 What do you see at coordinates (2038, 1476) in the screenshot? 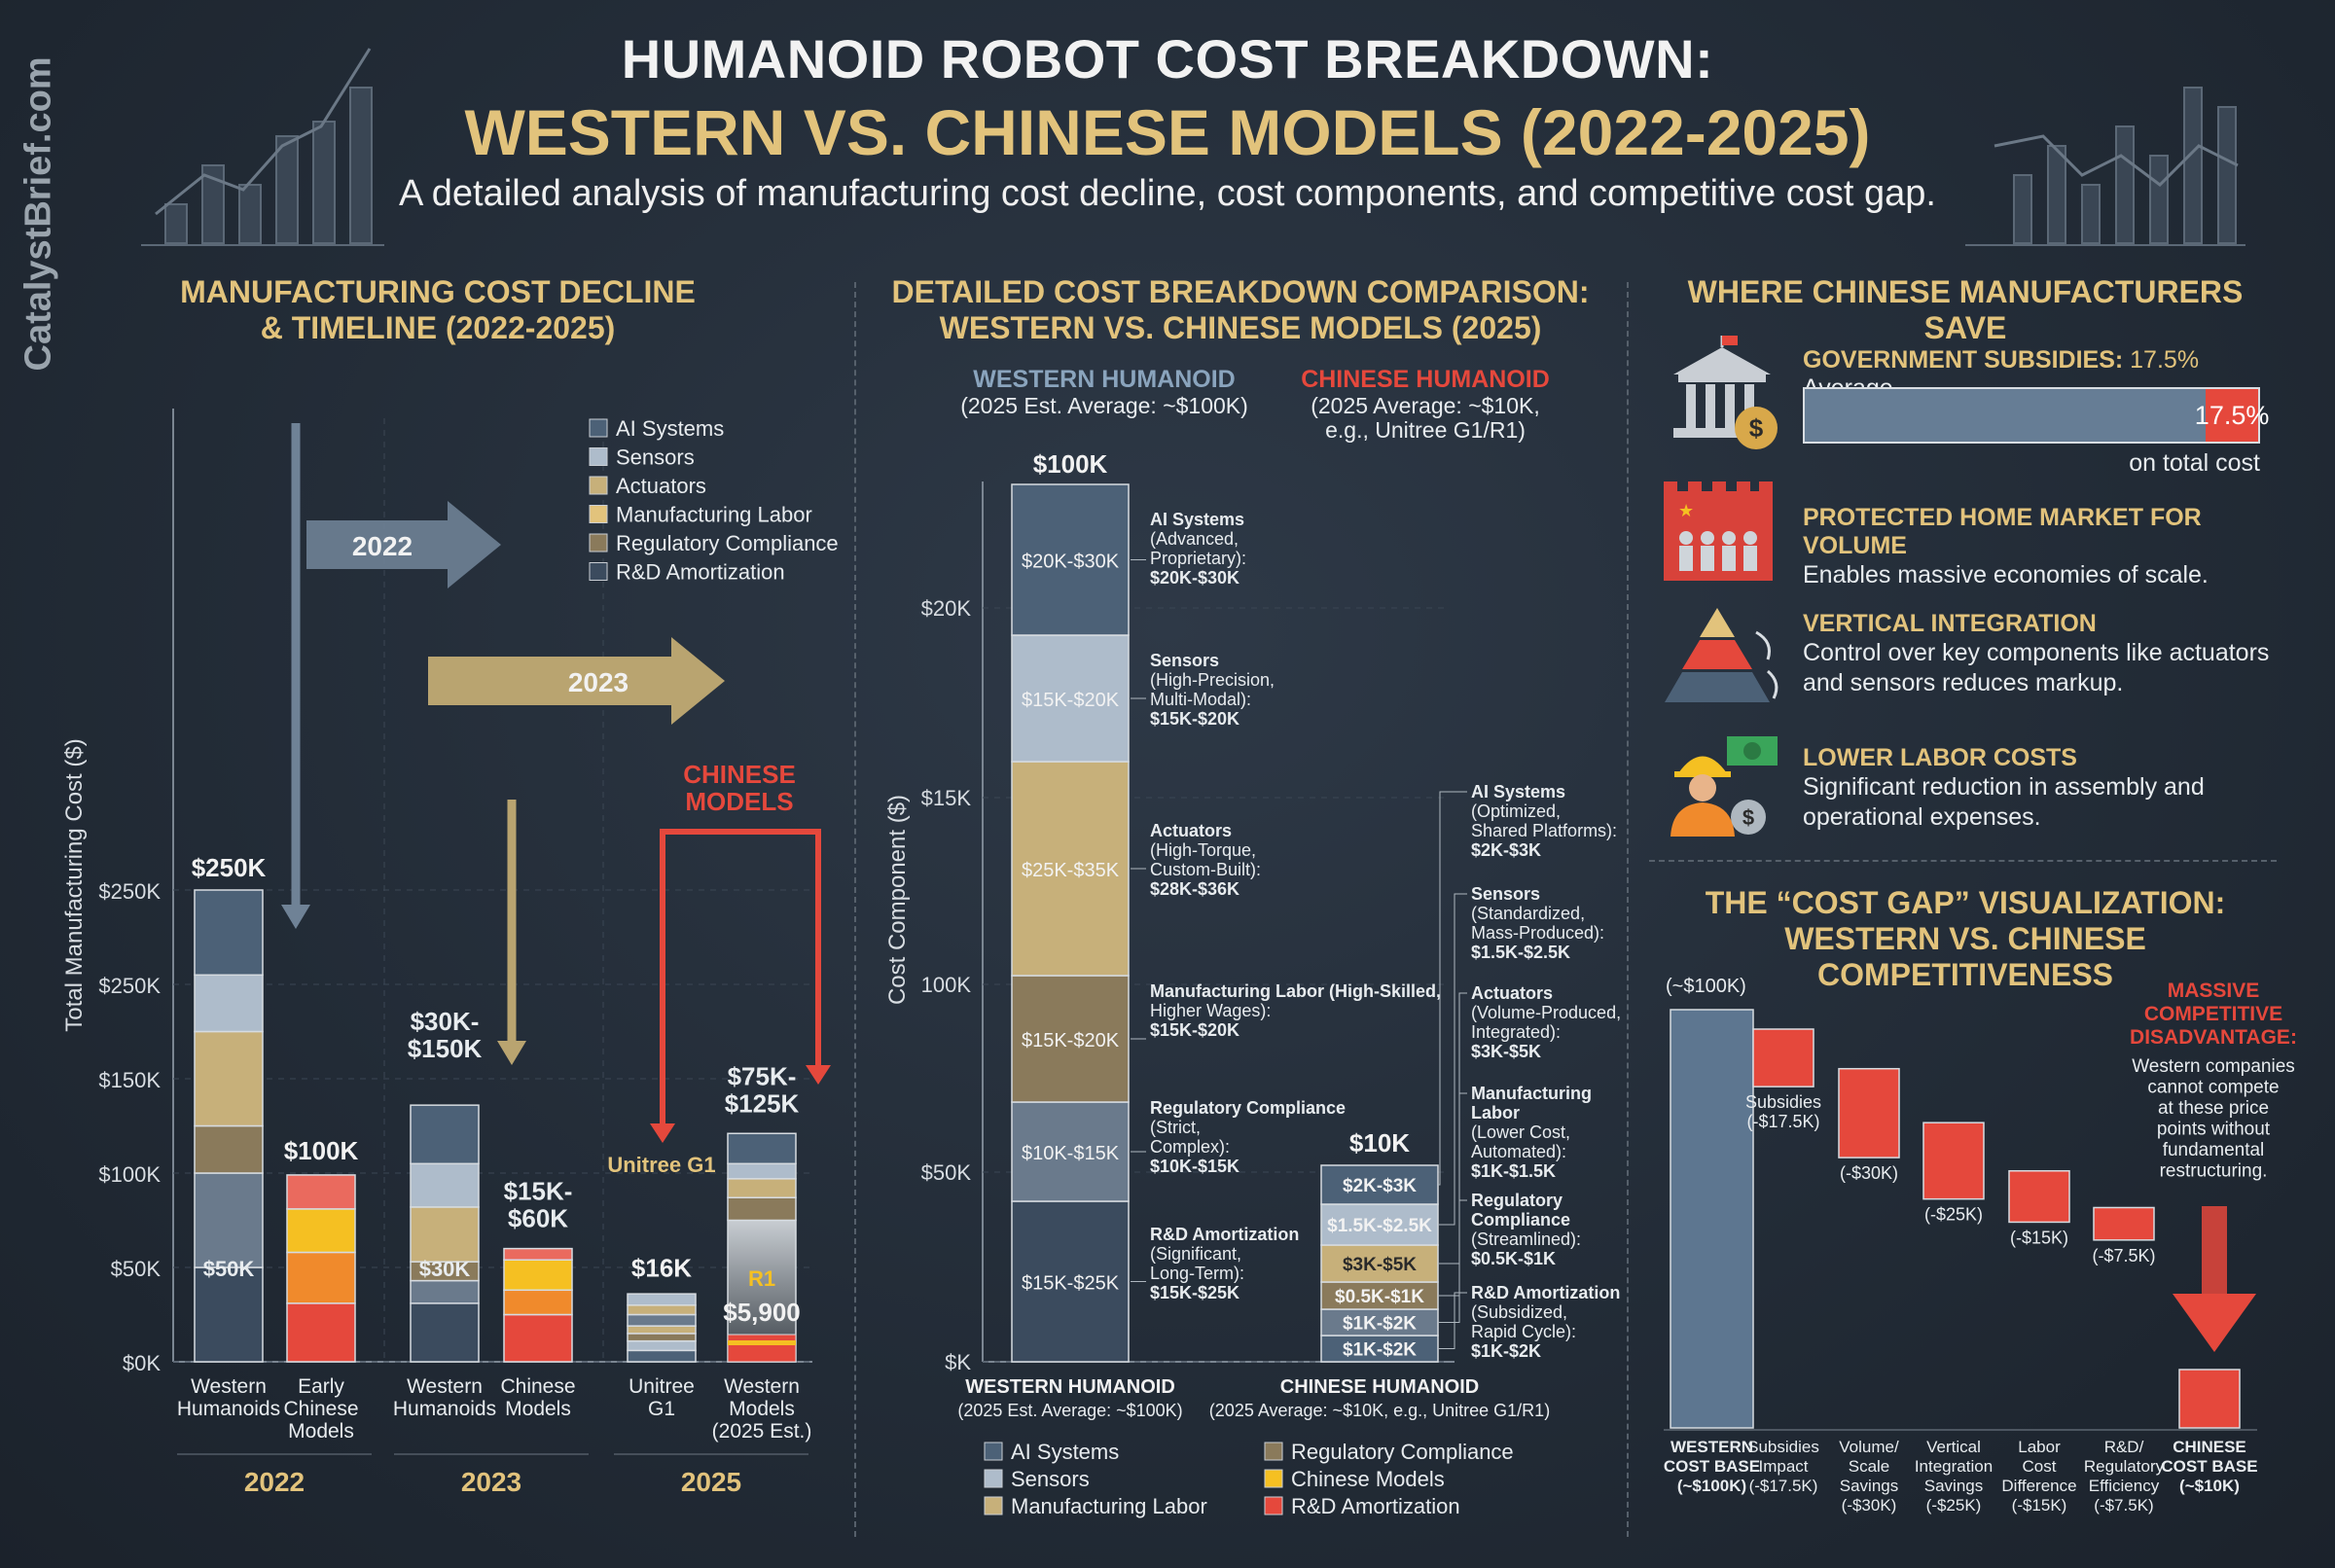
I see `waterfall-x-label: Labor Cost Difference (-$15K)` at bounding box center [2038, 1476].